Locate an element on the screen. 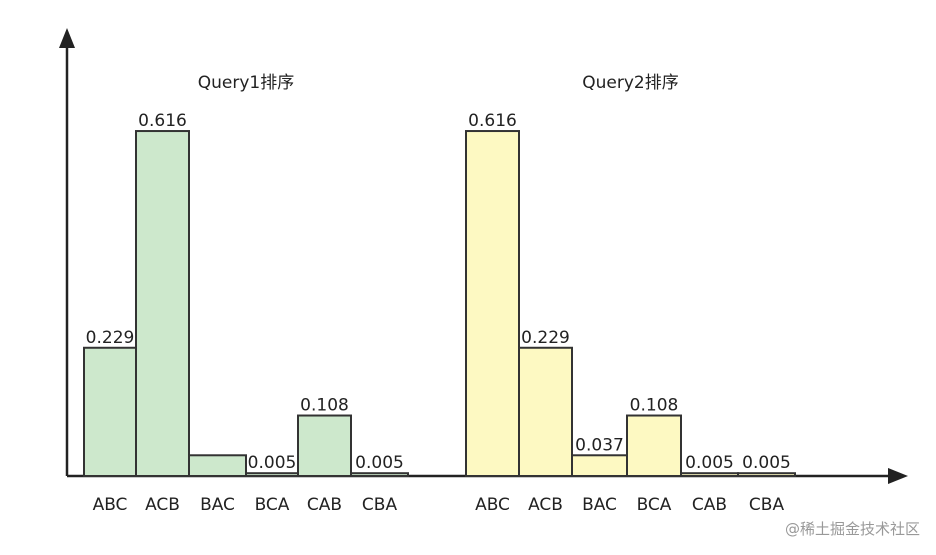 The image size is (936, 555). watermark: @稀土掘金技术社区 is located at coordinates (852, 529).